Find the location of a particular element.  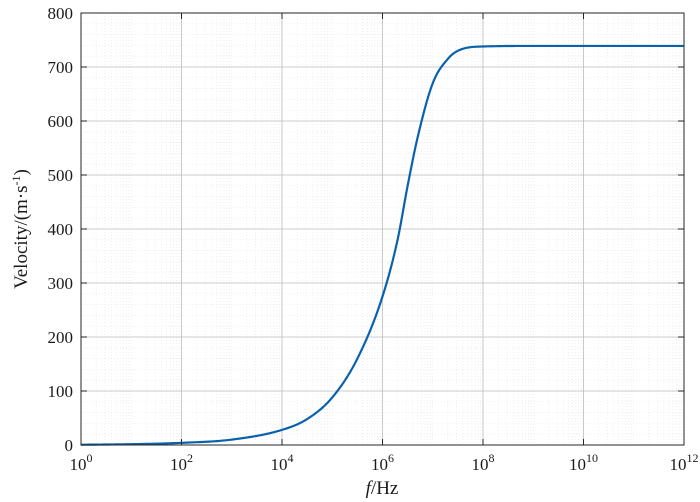

y-tick-label: 800 is located at coordinates (61, 13).